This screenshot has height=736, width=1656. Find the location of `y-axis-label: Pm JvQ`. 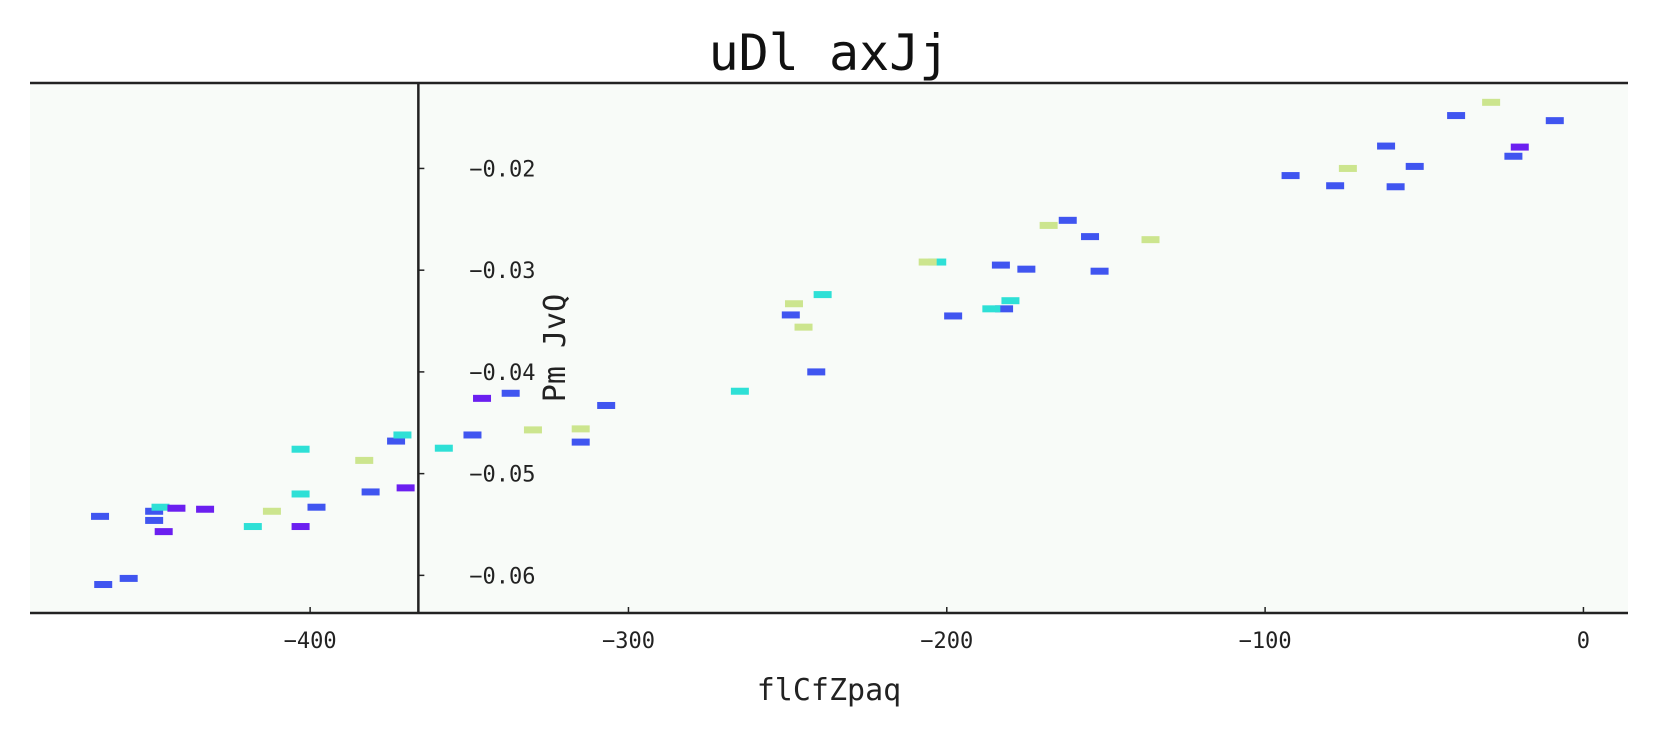

y-axis-label: Pm JvQ is located at coordinates (555, 348).